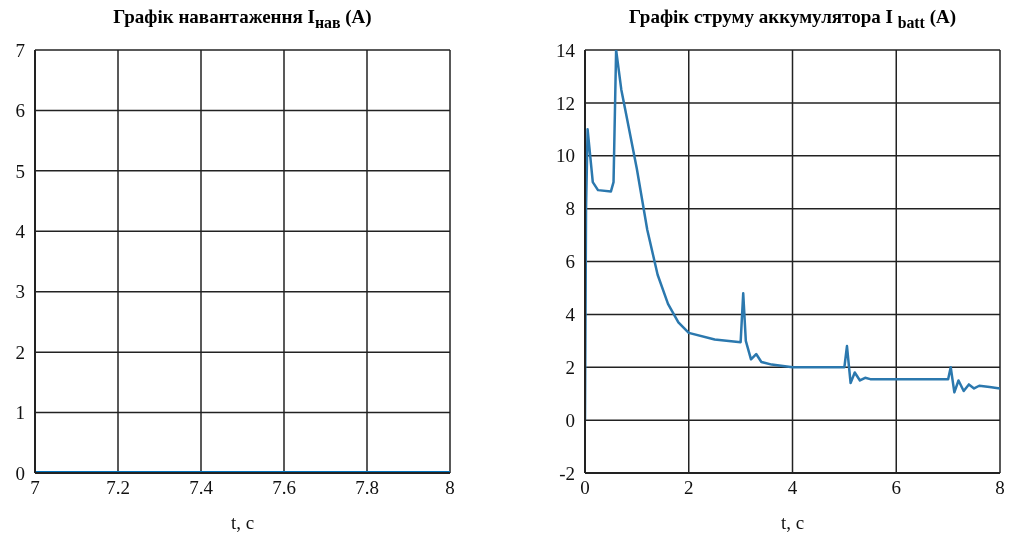 The width and height of the screenshot is (1024, 544). I want to click on x-tick-label: 7, so click(35, 488).